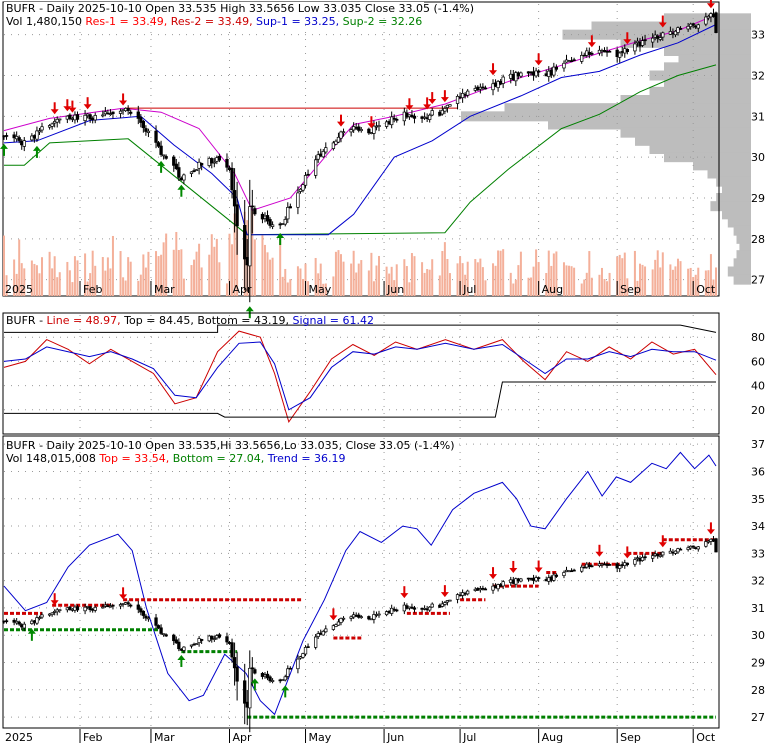 This screenshot has width=780, height=745. Describe the element at coordinates (132, 458) in the screenshot. I see `title-part: Top = 33.54,` at that location.